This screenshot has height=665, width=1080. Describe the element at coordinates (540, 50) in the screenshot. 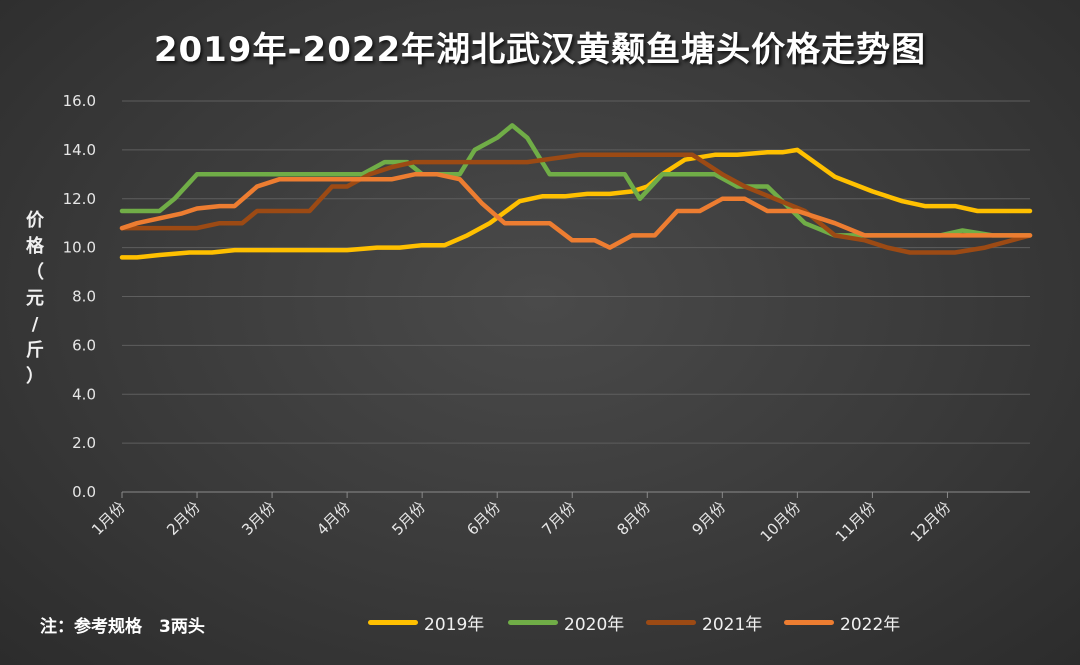

I see `chart-title: 2019年-2022年湖北武汉黄颡鱼塘头价格走势图` at that location.